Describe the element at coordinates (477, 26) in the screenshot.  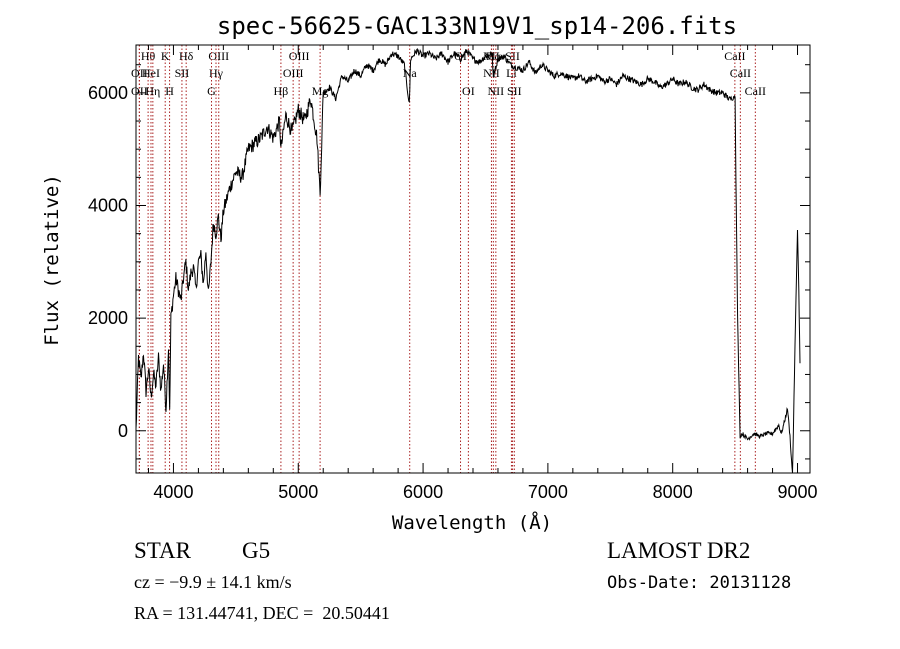
I see `chart-title: spec-56625-GAC133N19V1_sp14-206.fits` at that location.